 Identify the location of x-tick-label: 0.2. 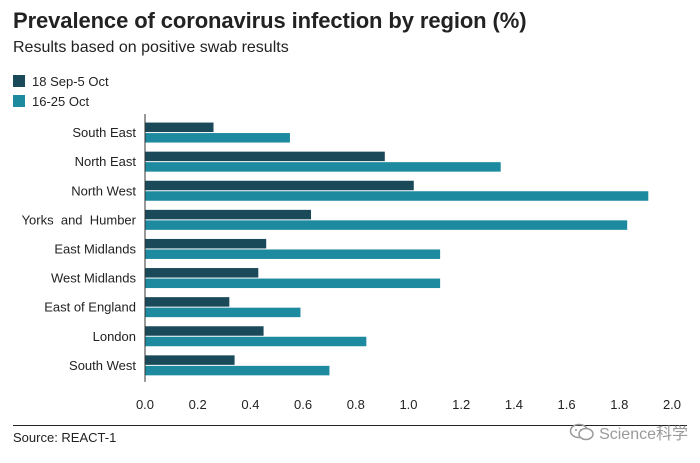
(198, 404).